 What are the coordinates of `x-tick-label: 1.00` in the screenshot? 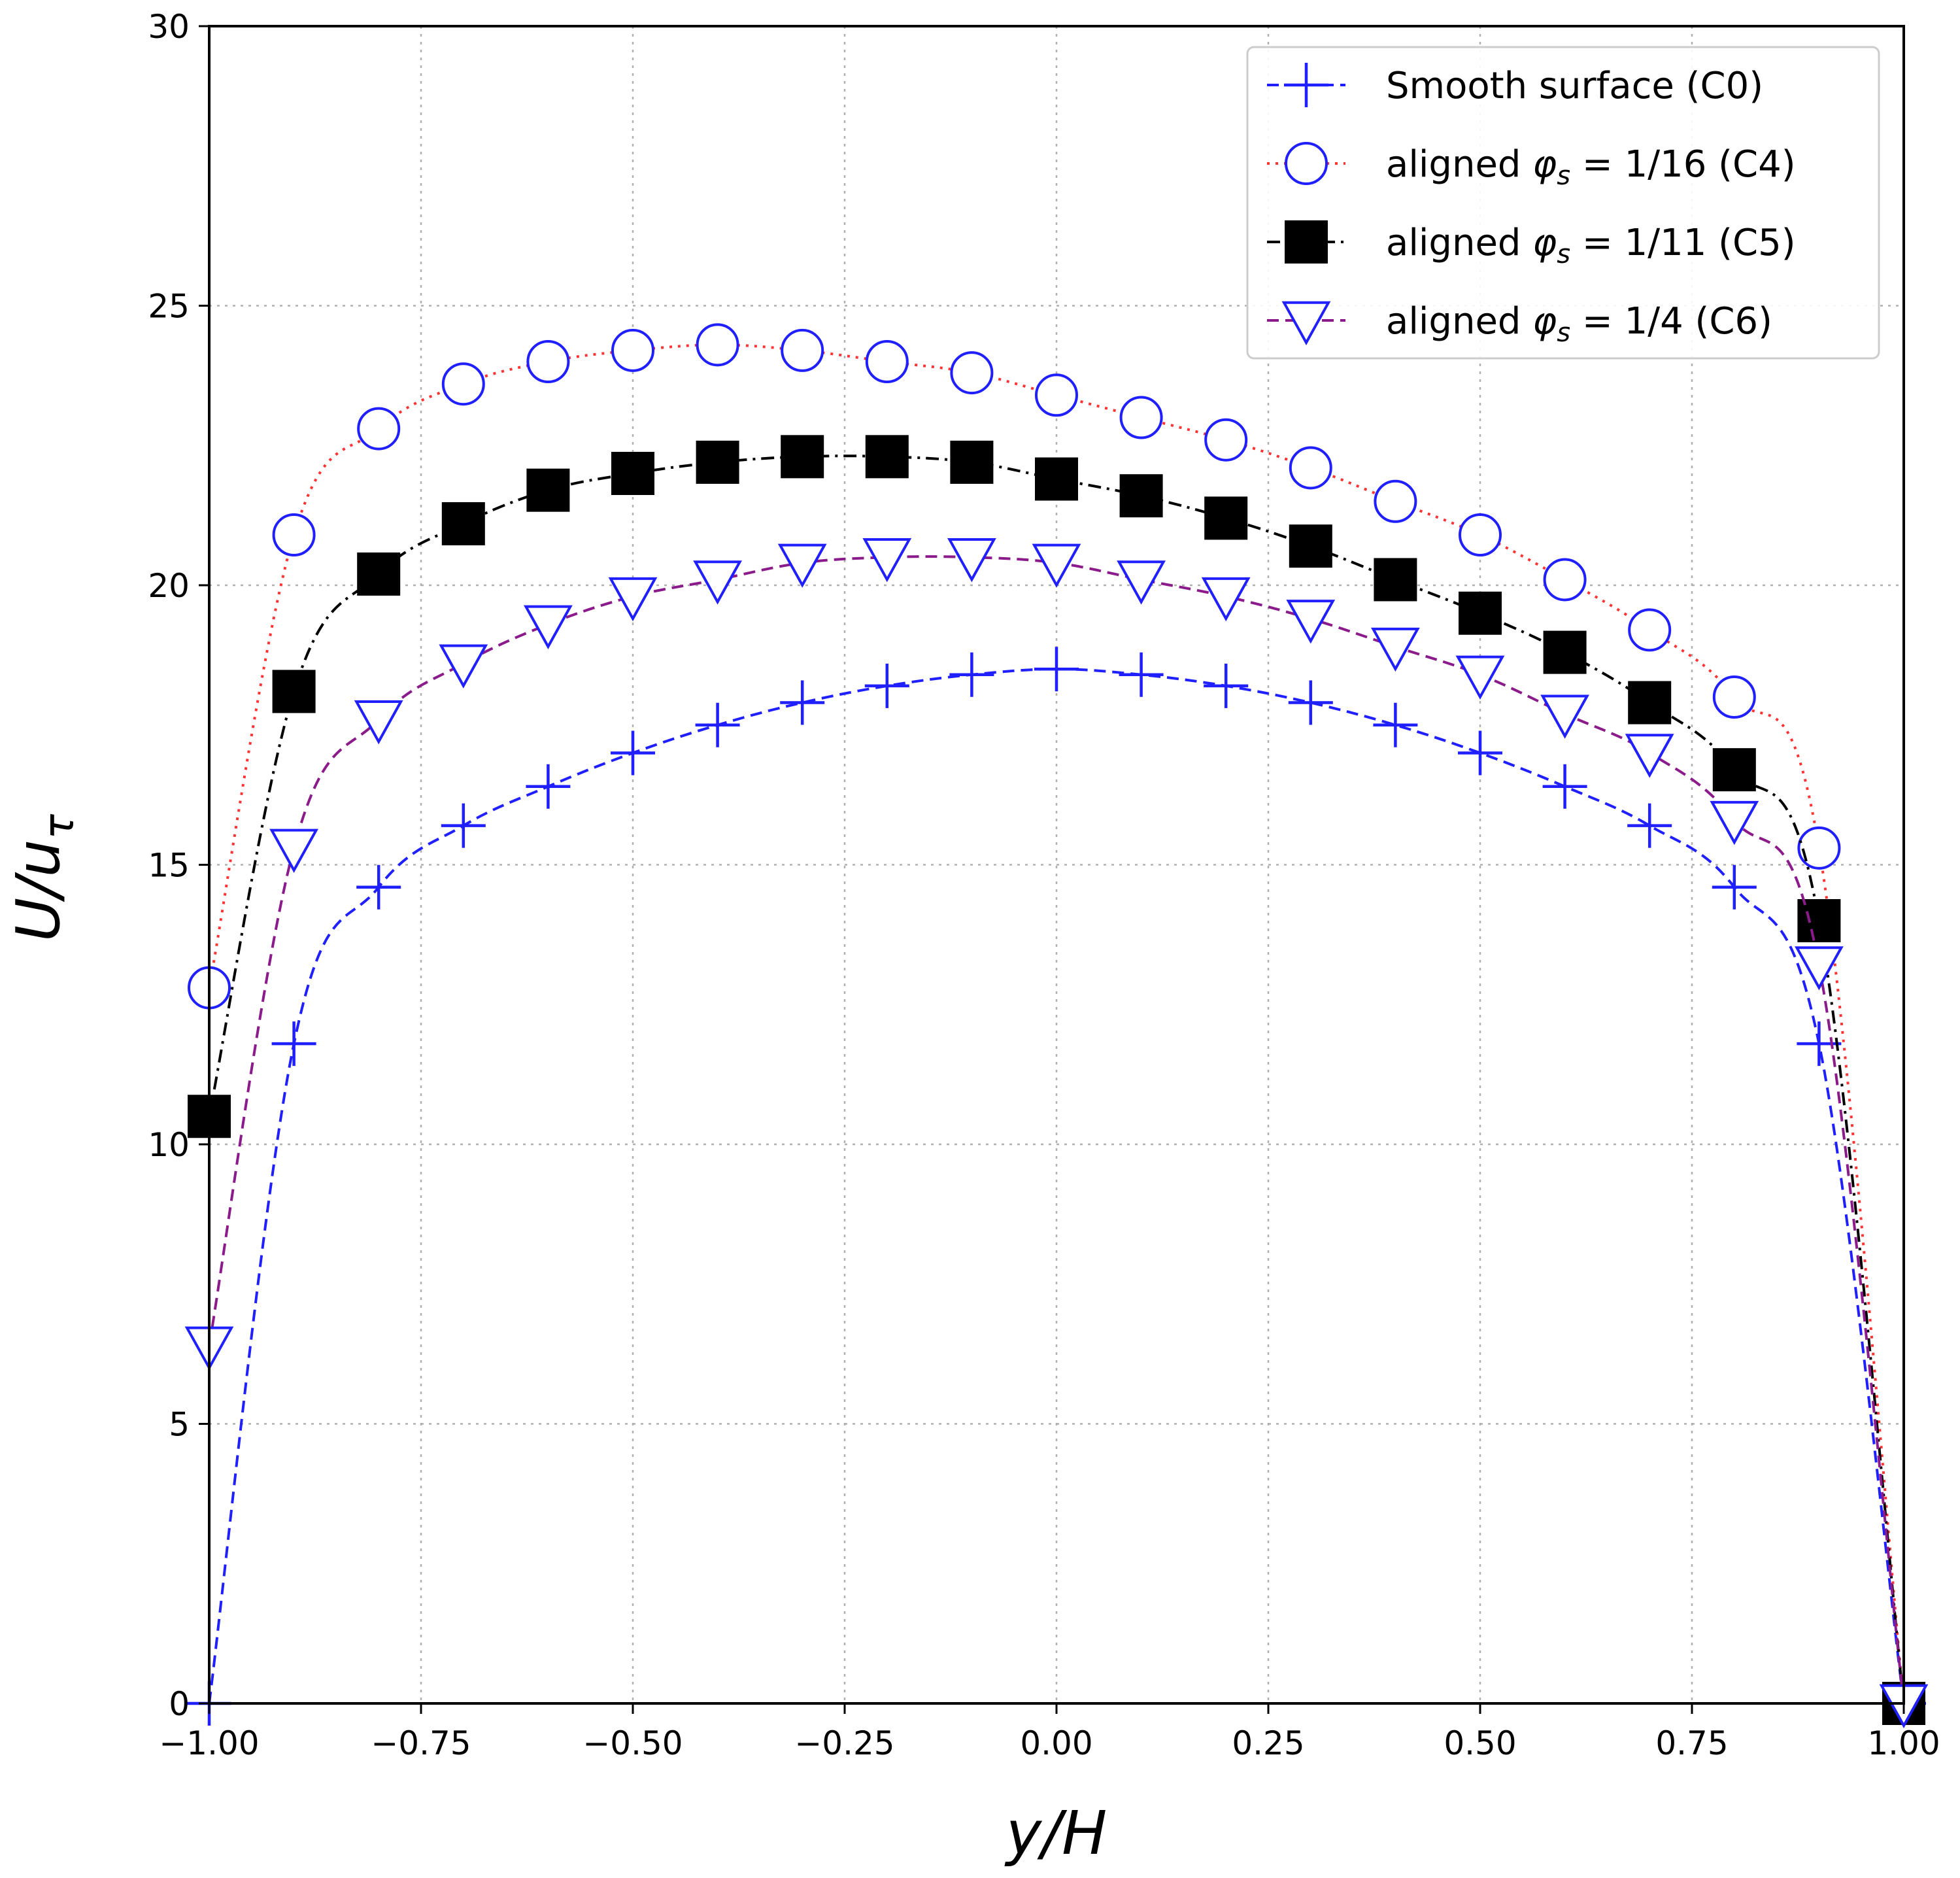 It's located at (1903, 1743).